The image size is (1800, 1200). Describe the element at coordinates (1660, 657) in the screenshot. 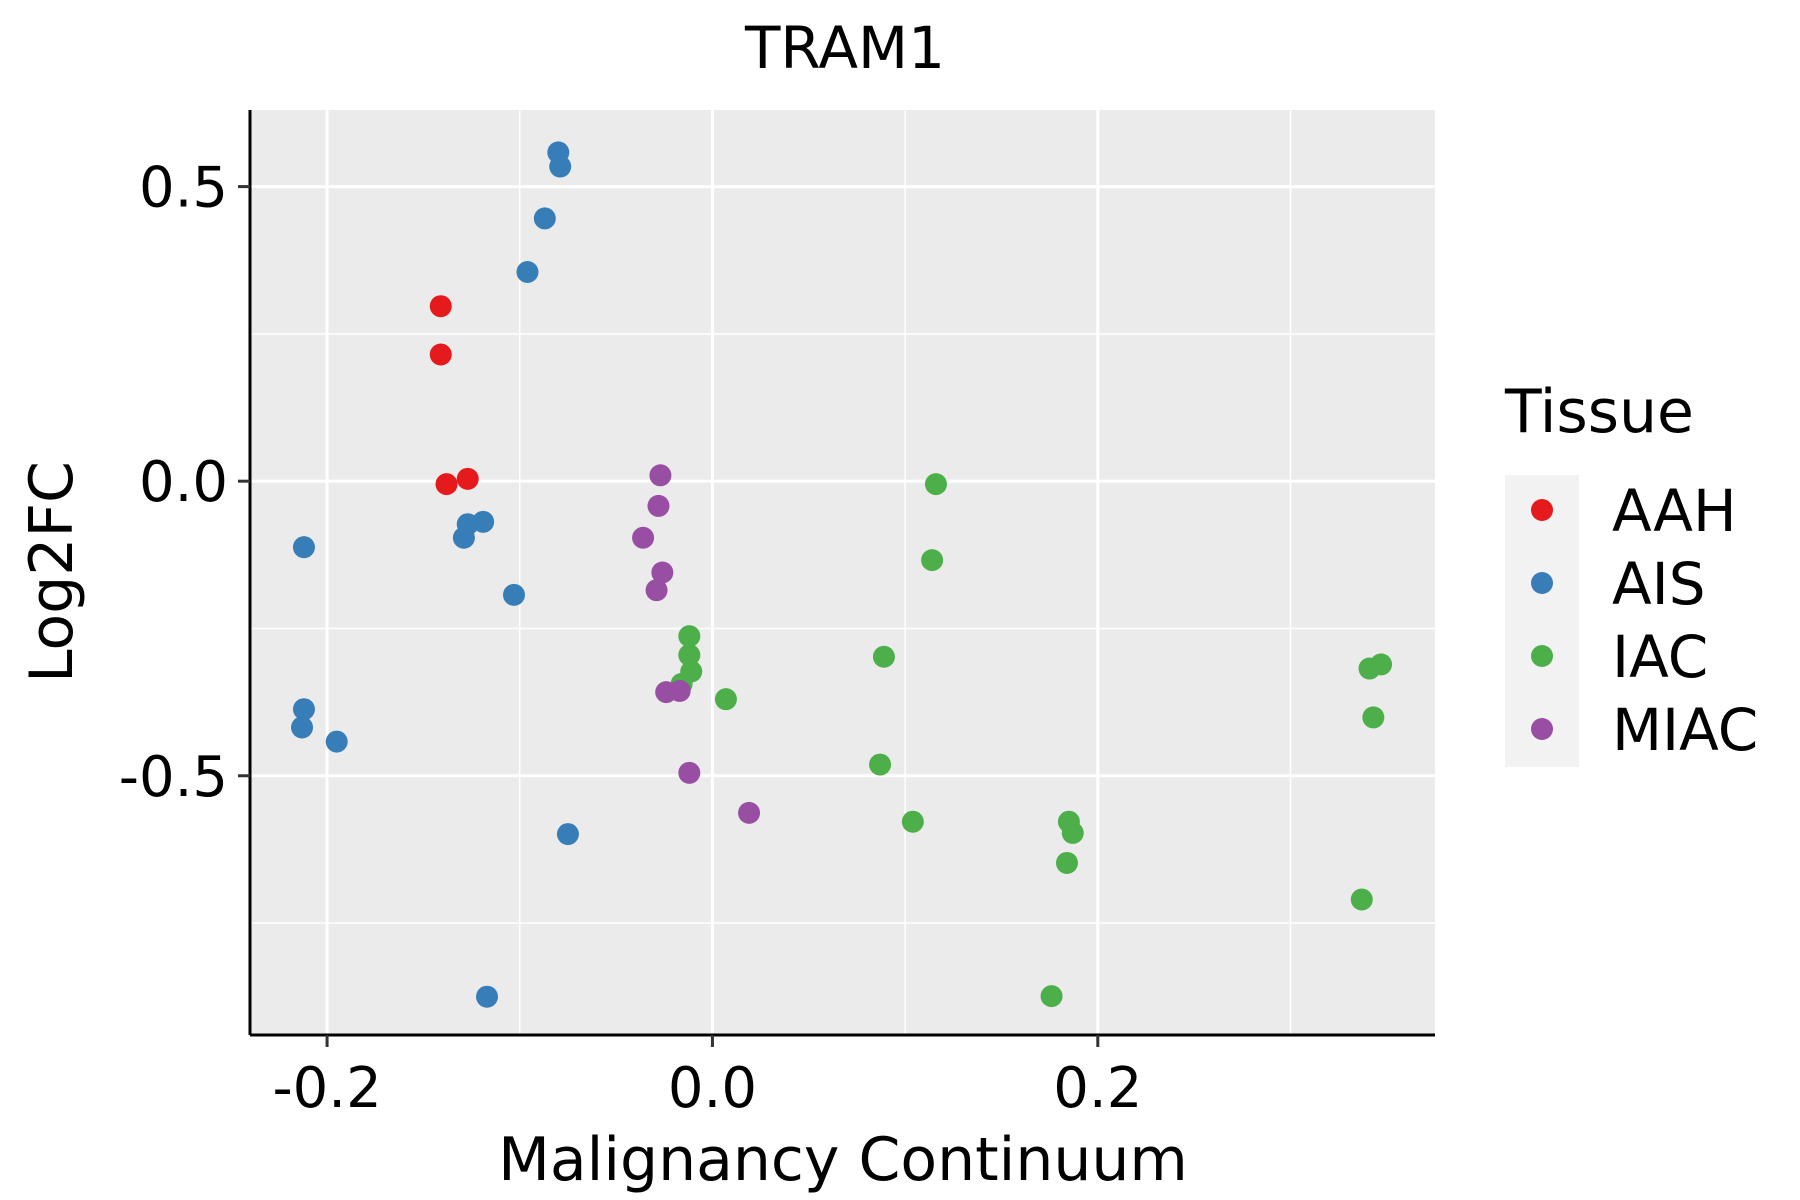

I see `legend-label-iac: IAC` at that location.